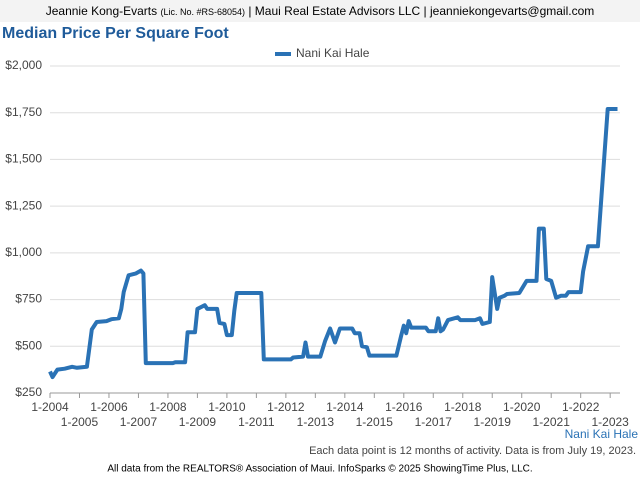  I want to click on x-tick-label: 1-2022, so click(581, 407).